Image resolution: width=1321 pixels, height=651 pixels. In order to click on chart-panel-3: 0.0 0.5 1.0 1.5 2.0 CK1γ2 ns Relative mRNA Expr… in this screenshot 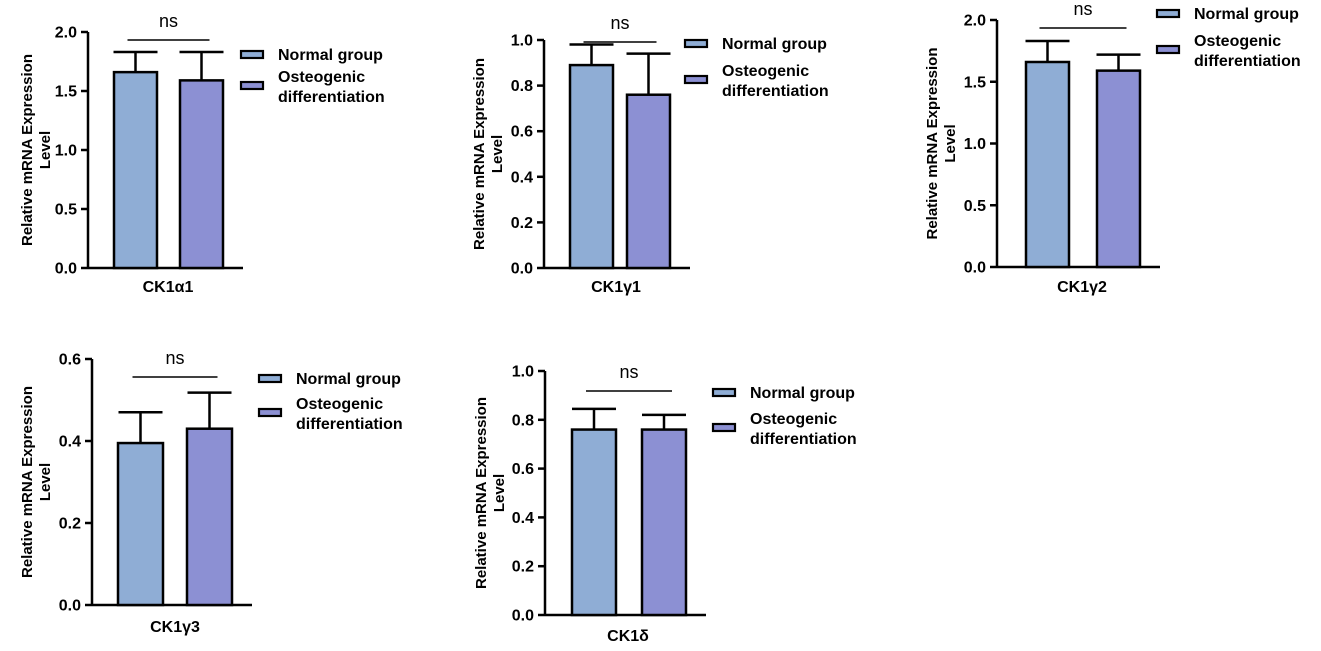, I will do `click(1112, 148)`.